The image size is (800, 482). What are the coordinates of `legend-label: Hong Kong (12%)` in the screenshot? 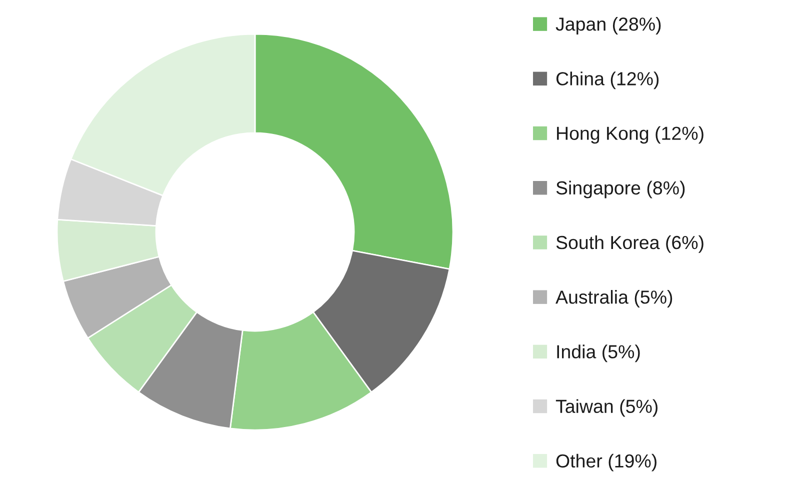 It's located at (630, 135).